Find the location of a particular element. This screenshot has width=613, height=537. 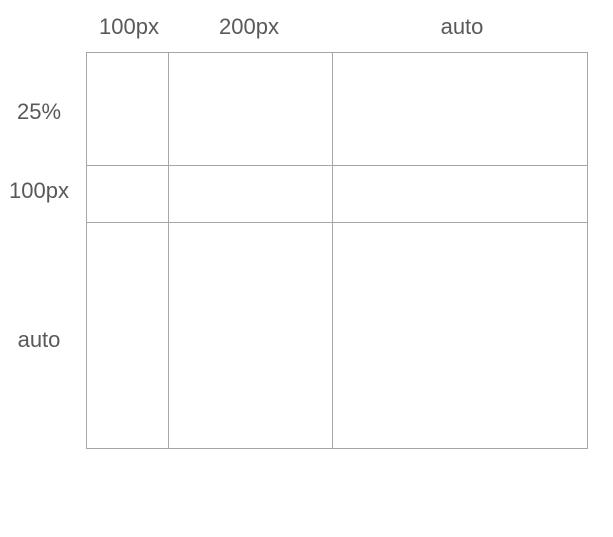

grid-line-horizontal-bottom is located at coordinates (337, 448).